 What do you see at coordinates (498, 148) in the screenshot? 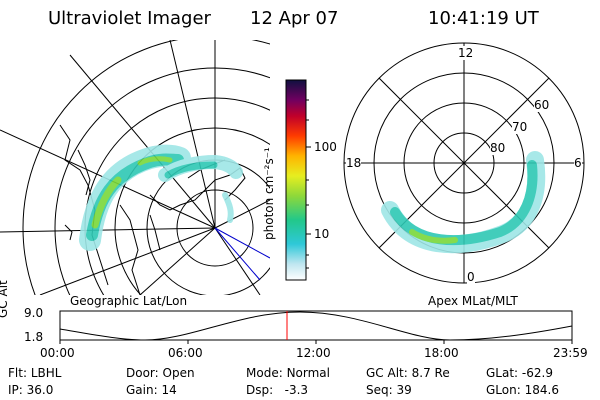
I see `mlat-label-80: 80` at bounding box center [498, 148].